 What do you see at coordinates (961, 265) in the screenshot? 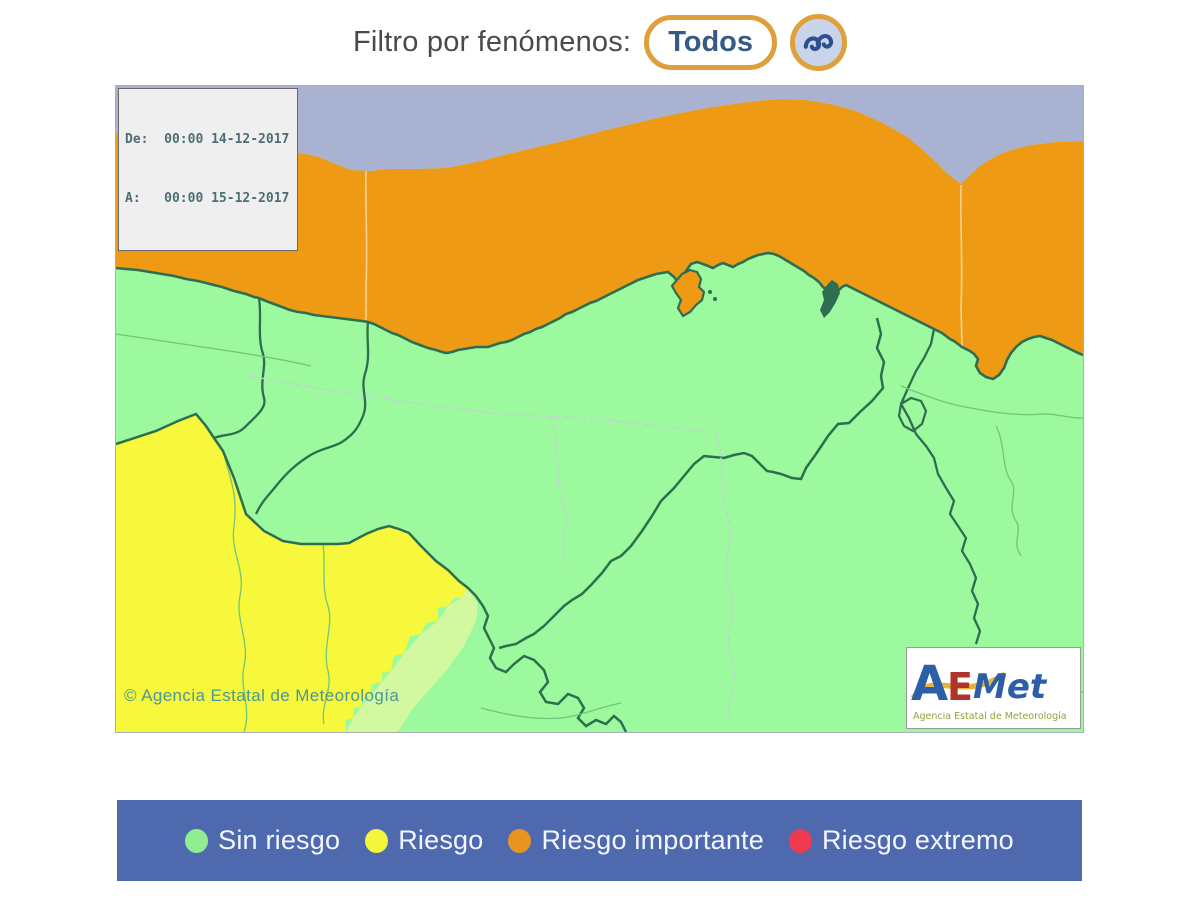
I see `maritime-zone-divider-east` at bounding box center [961, 265].